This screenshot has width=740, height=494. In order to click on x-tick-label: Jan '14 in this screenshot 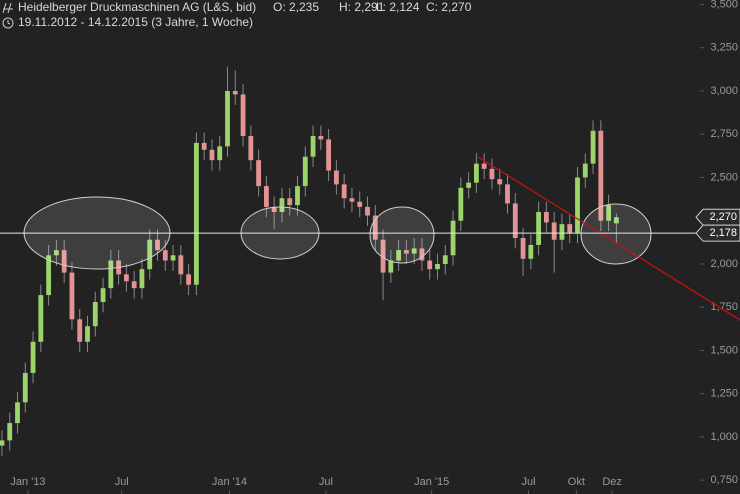, I will do `click(229, 482)`.